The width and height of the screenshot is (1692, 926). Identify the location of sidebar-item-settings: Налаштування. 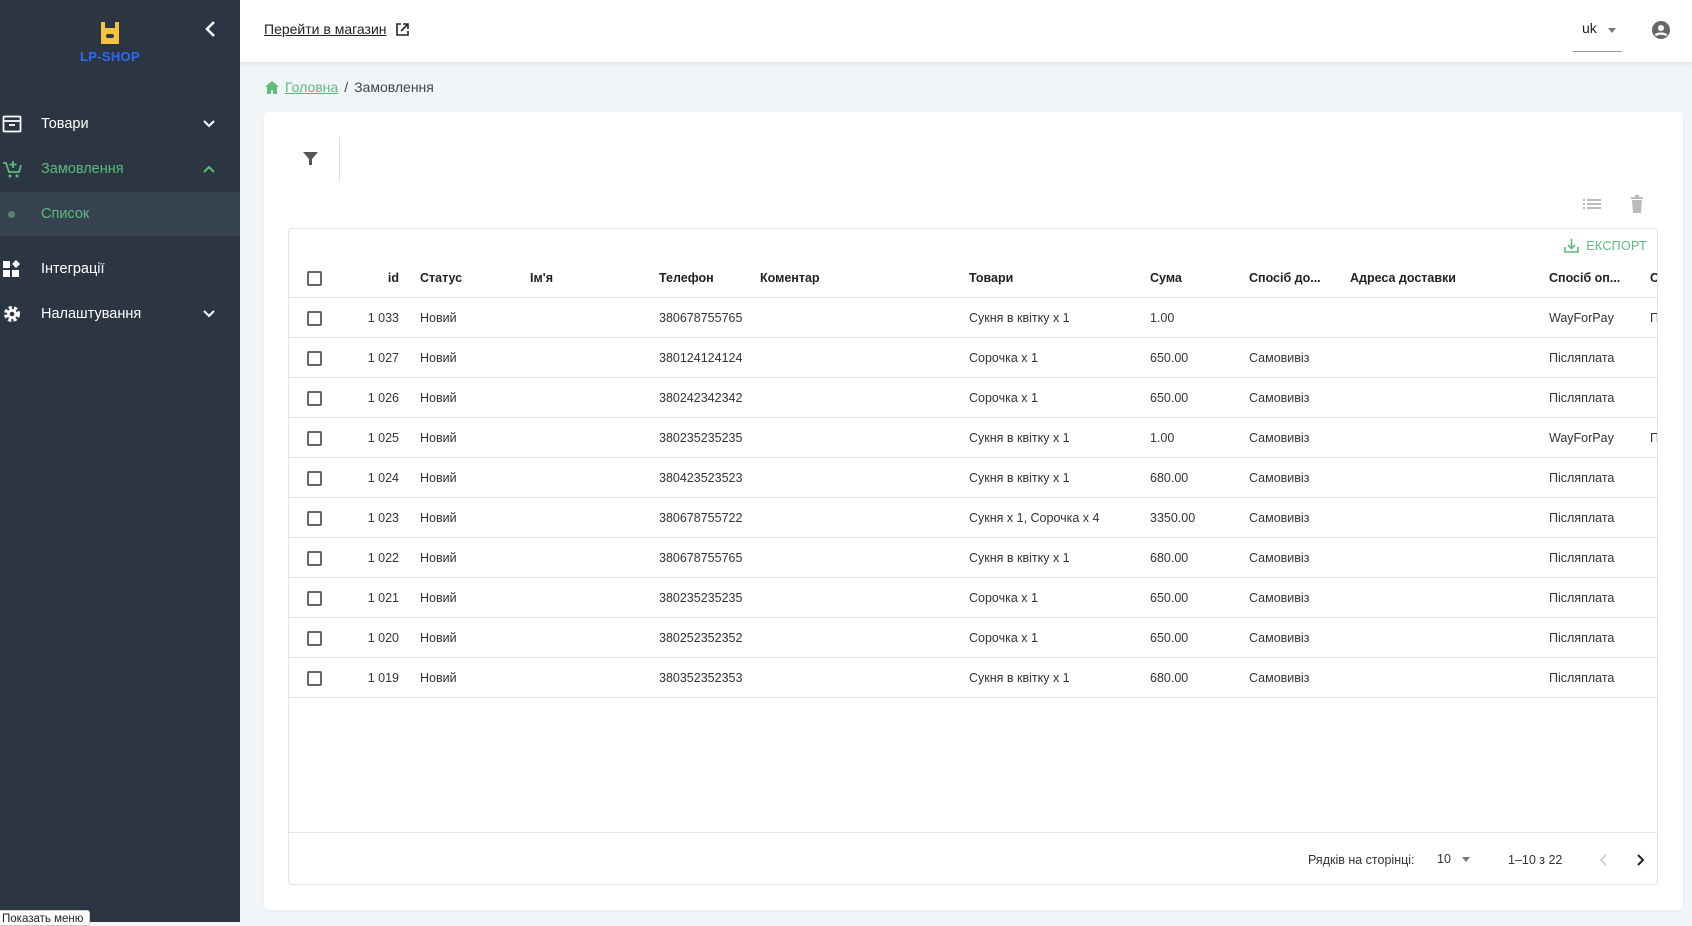
(120, 314).